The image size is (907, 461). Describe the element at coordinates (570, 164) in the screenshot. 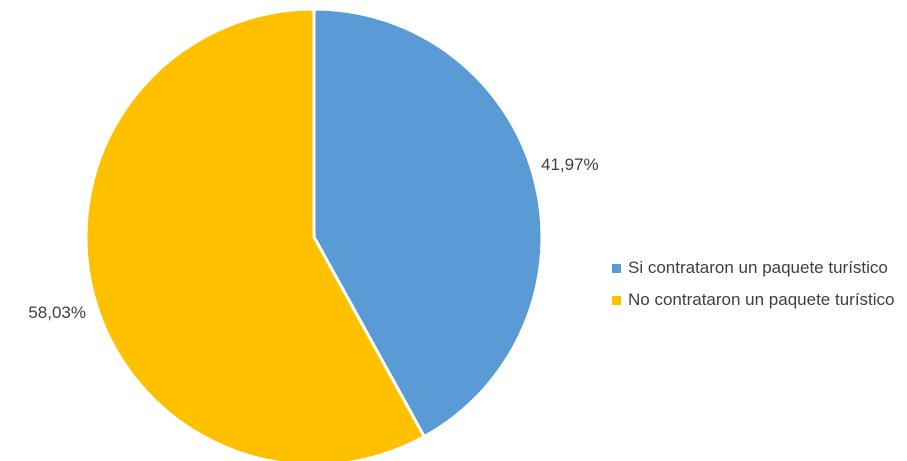

I see `data-label-si: 41,97%` at that location.